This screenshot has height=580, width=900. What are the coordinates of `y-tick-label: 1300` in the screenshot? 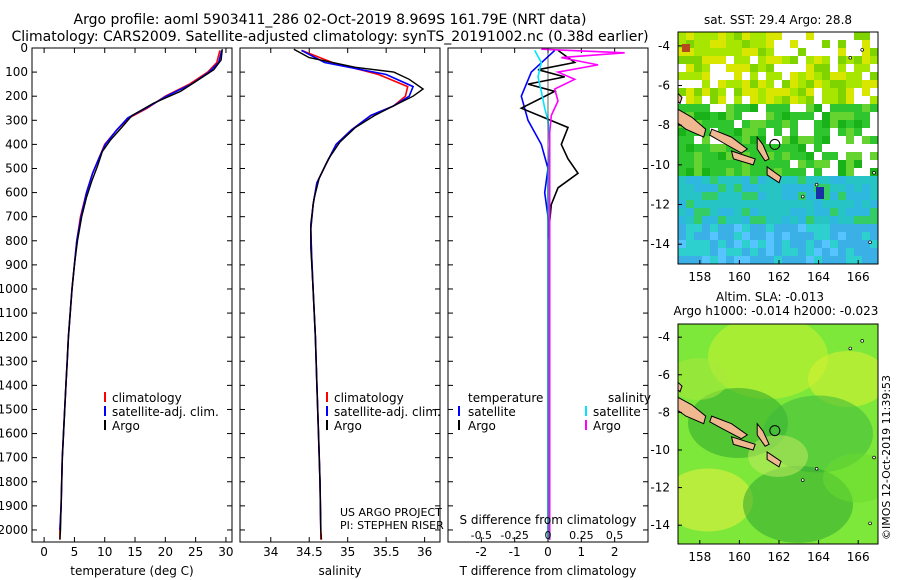 It's located at (14, 361).